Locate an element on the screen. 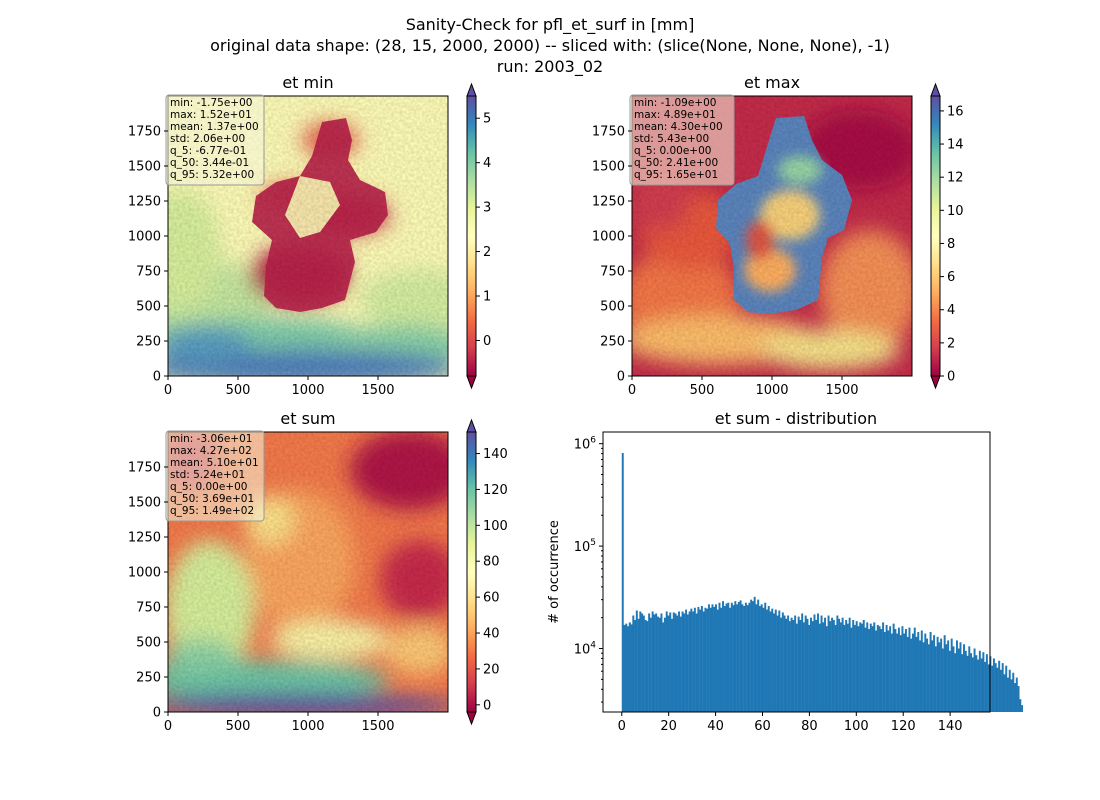 This screenshot has width=1100, height=800. colorbar-tick-label: 0 is located at coordinates (951, 377).